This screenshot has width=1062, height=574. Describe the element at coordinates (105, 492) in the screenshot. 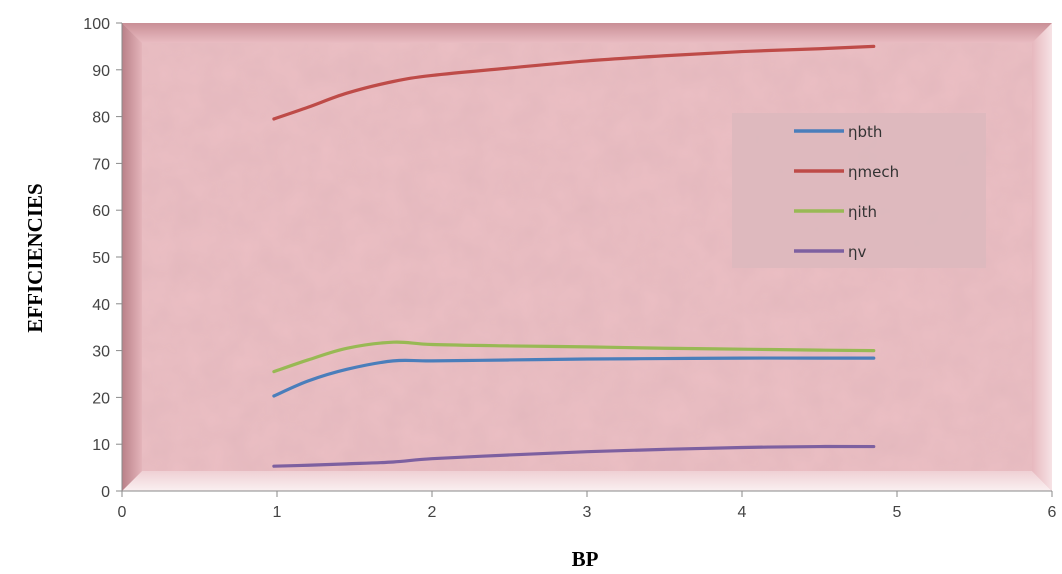

I see `y-tick-label: 0` at that location.